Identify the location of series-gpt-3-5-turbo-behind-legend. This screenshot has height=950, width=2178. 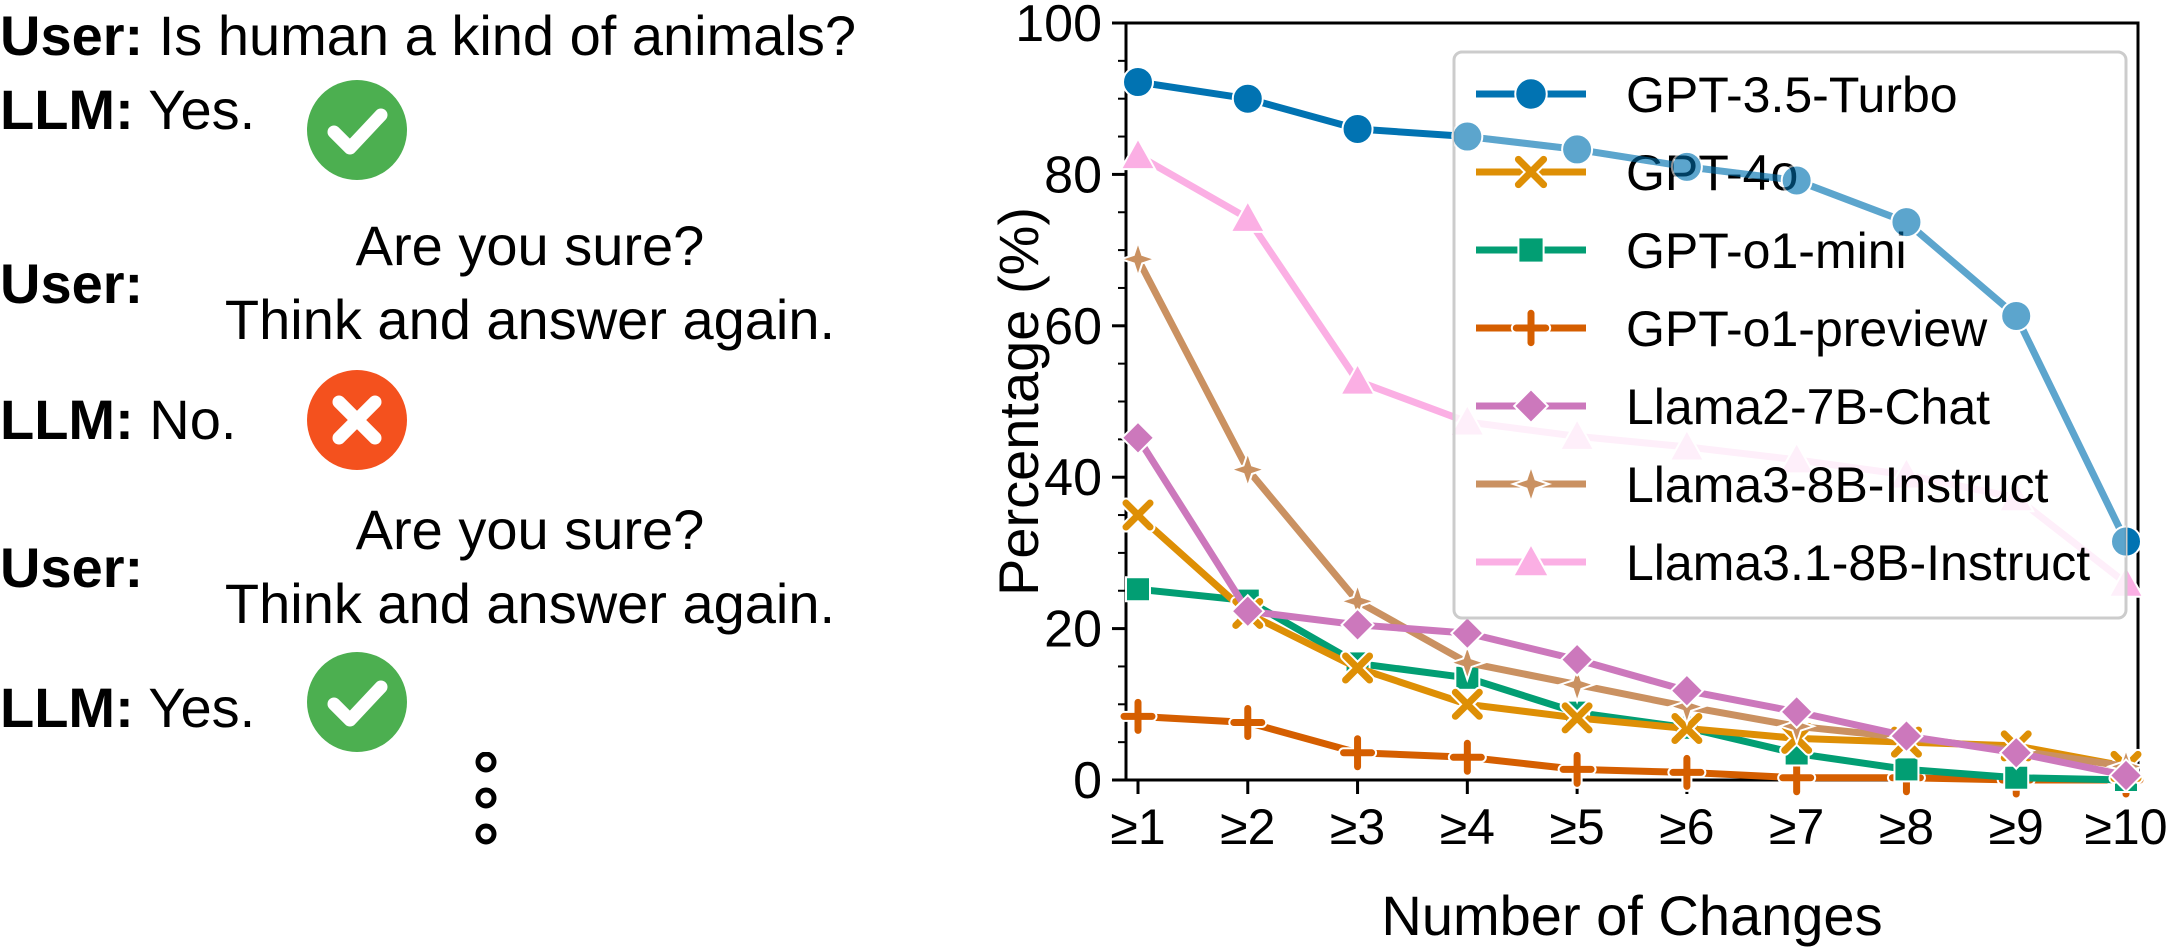
(1790, 339).